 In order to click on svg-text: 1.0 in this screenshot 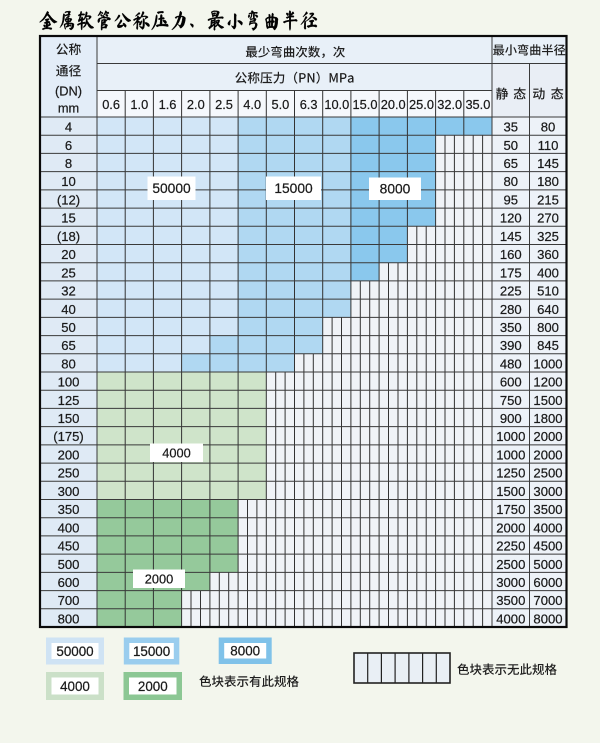, I will do `click(139, 104)`.